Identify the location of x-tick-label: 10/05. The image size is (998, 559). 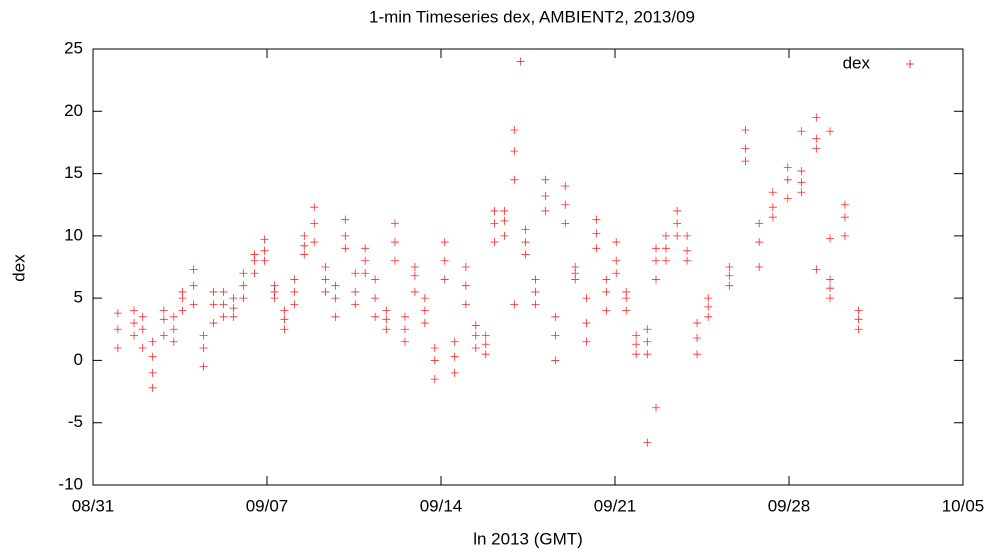
(963, 505).